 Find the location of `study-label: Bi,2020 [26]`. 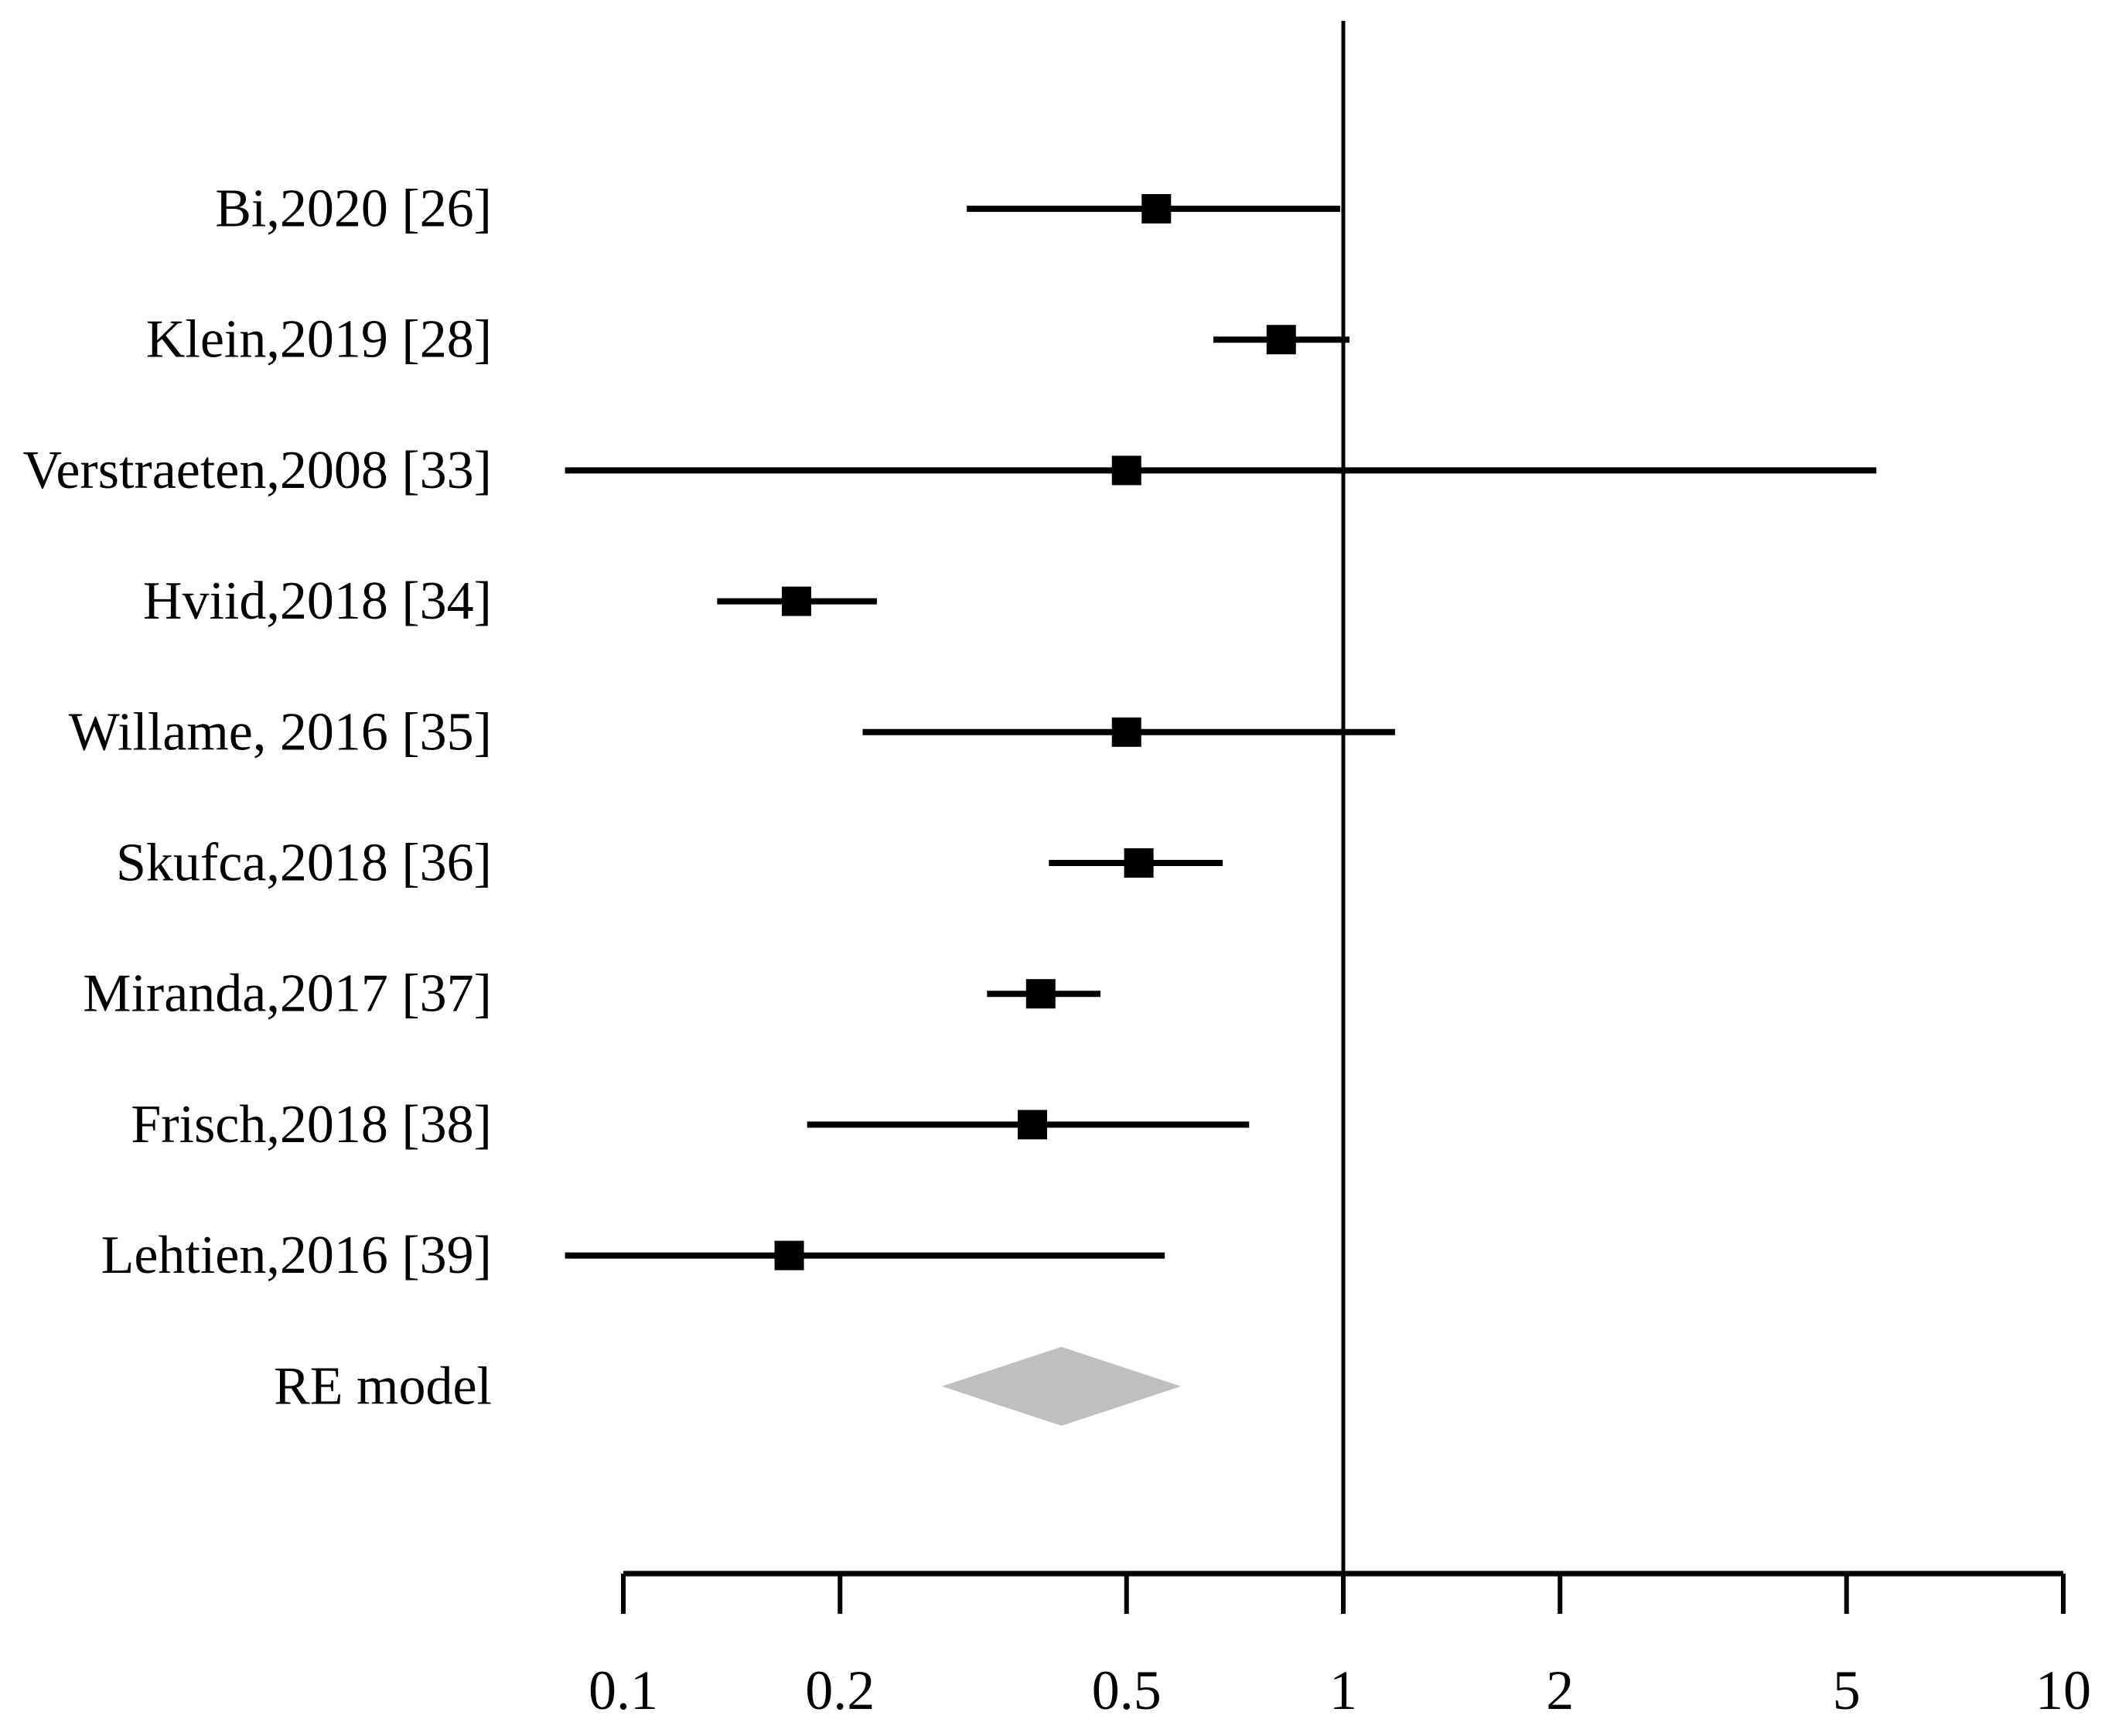

study-label: Bi,2020 [26] is located at coordinates (353, 209).